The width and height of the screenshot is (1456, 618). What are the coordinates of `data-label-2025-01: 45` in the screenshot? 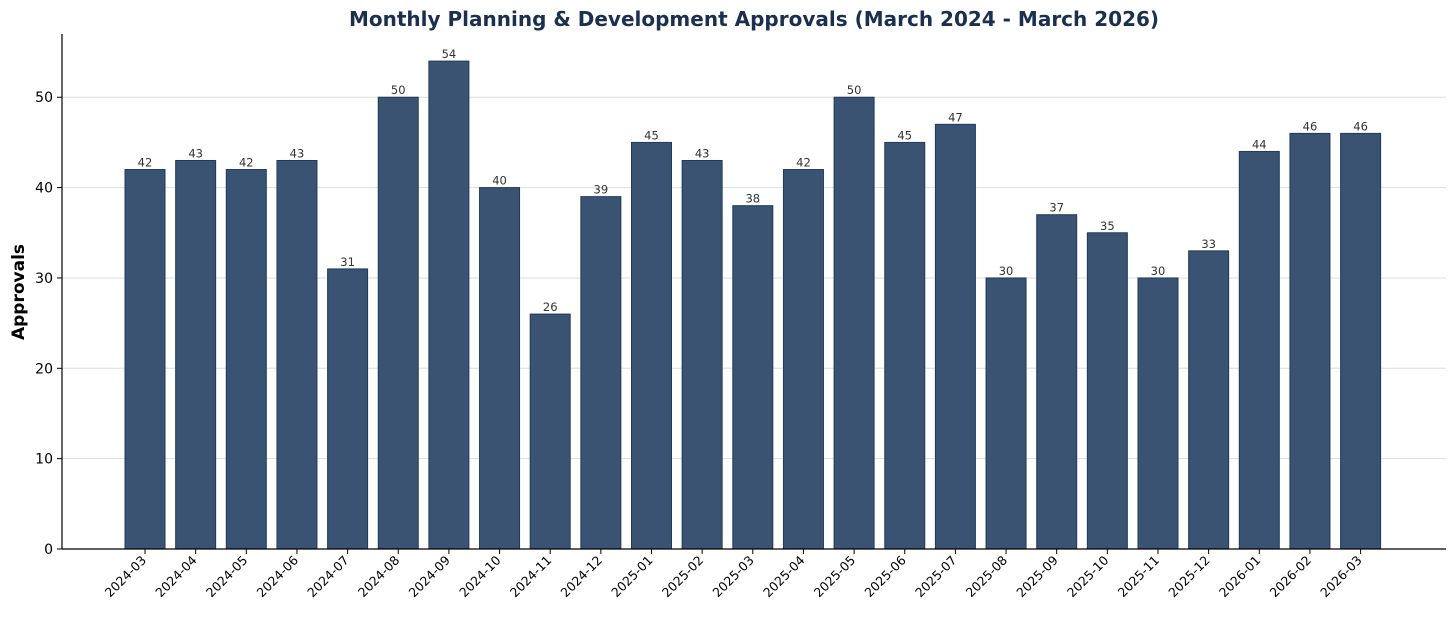 It's located at (651, 135).